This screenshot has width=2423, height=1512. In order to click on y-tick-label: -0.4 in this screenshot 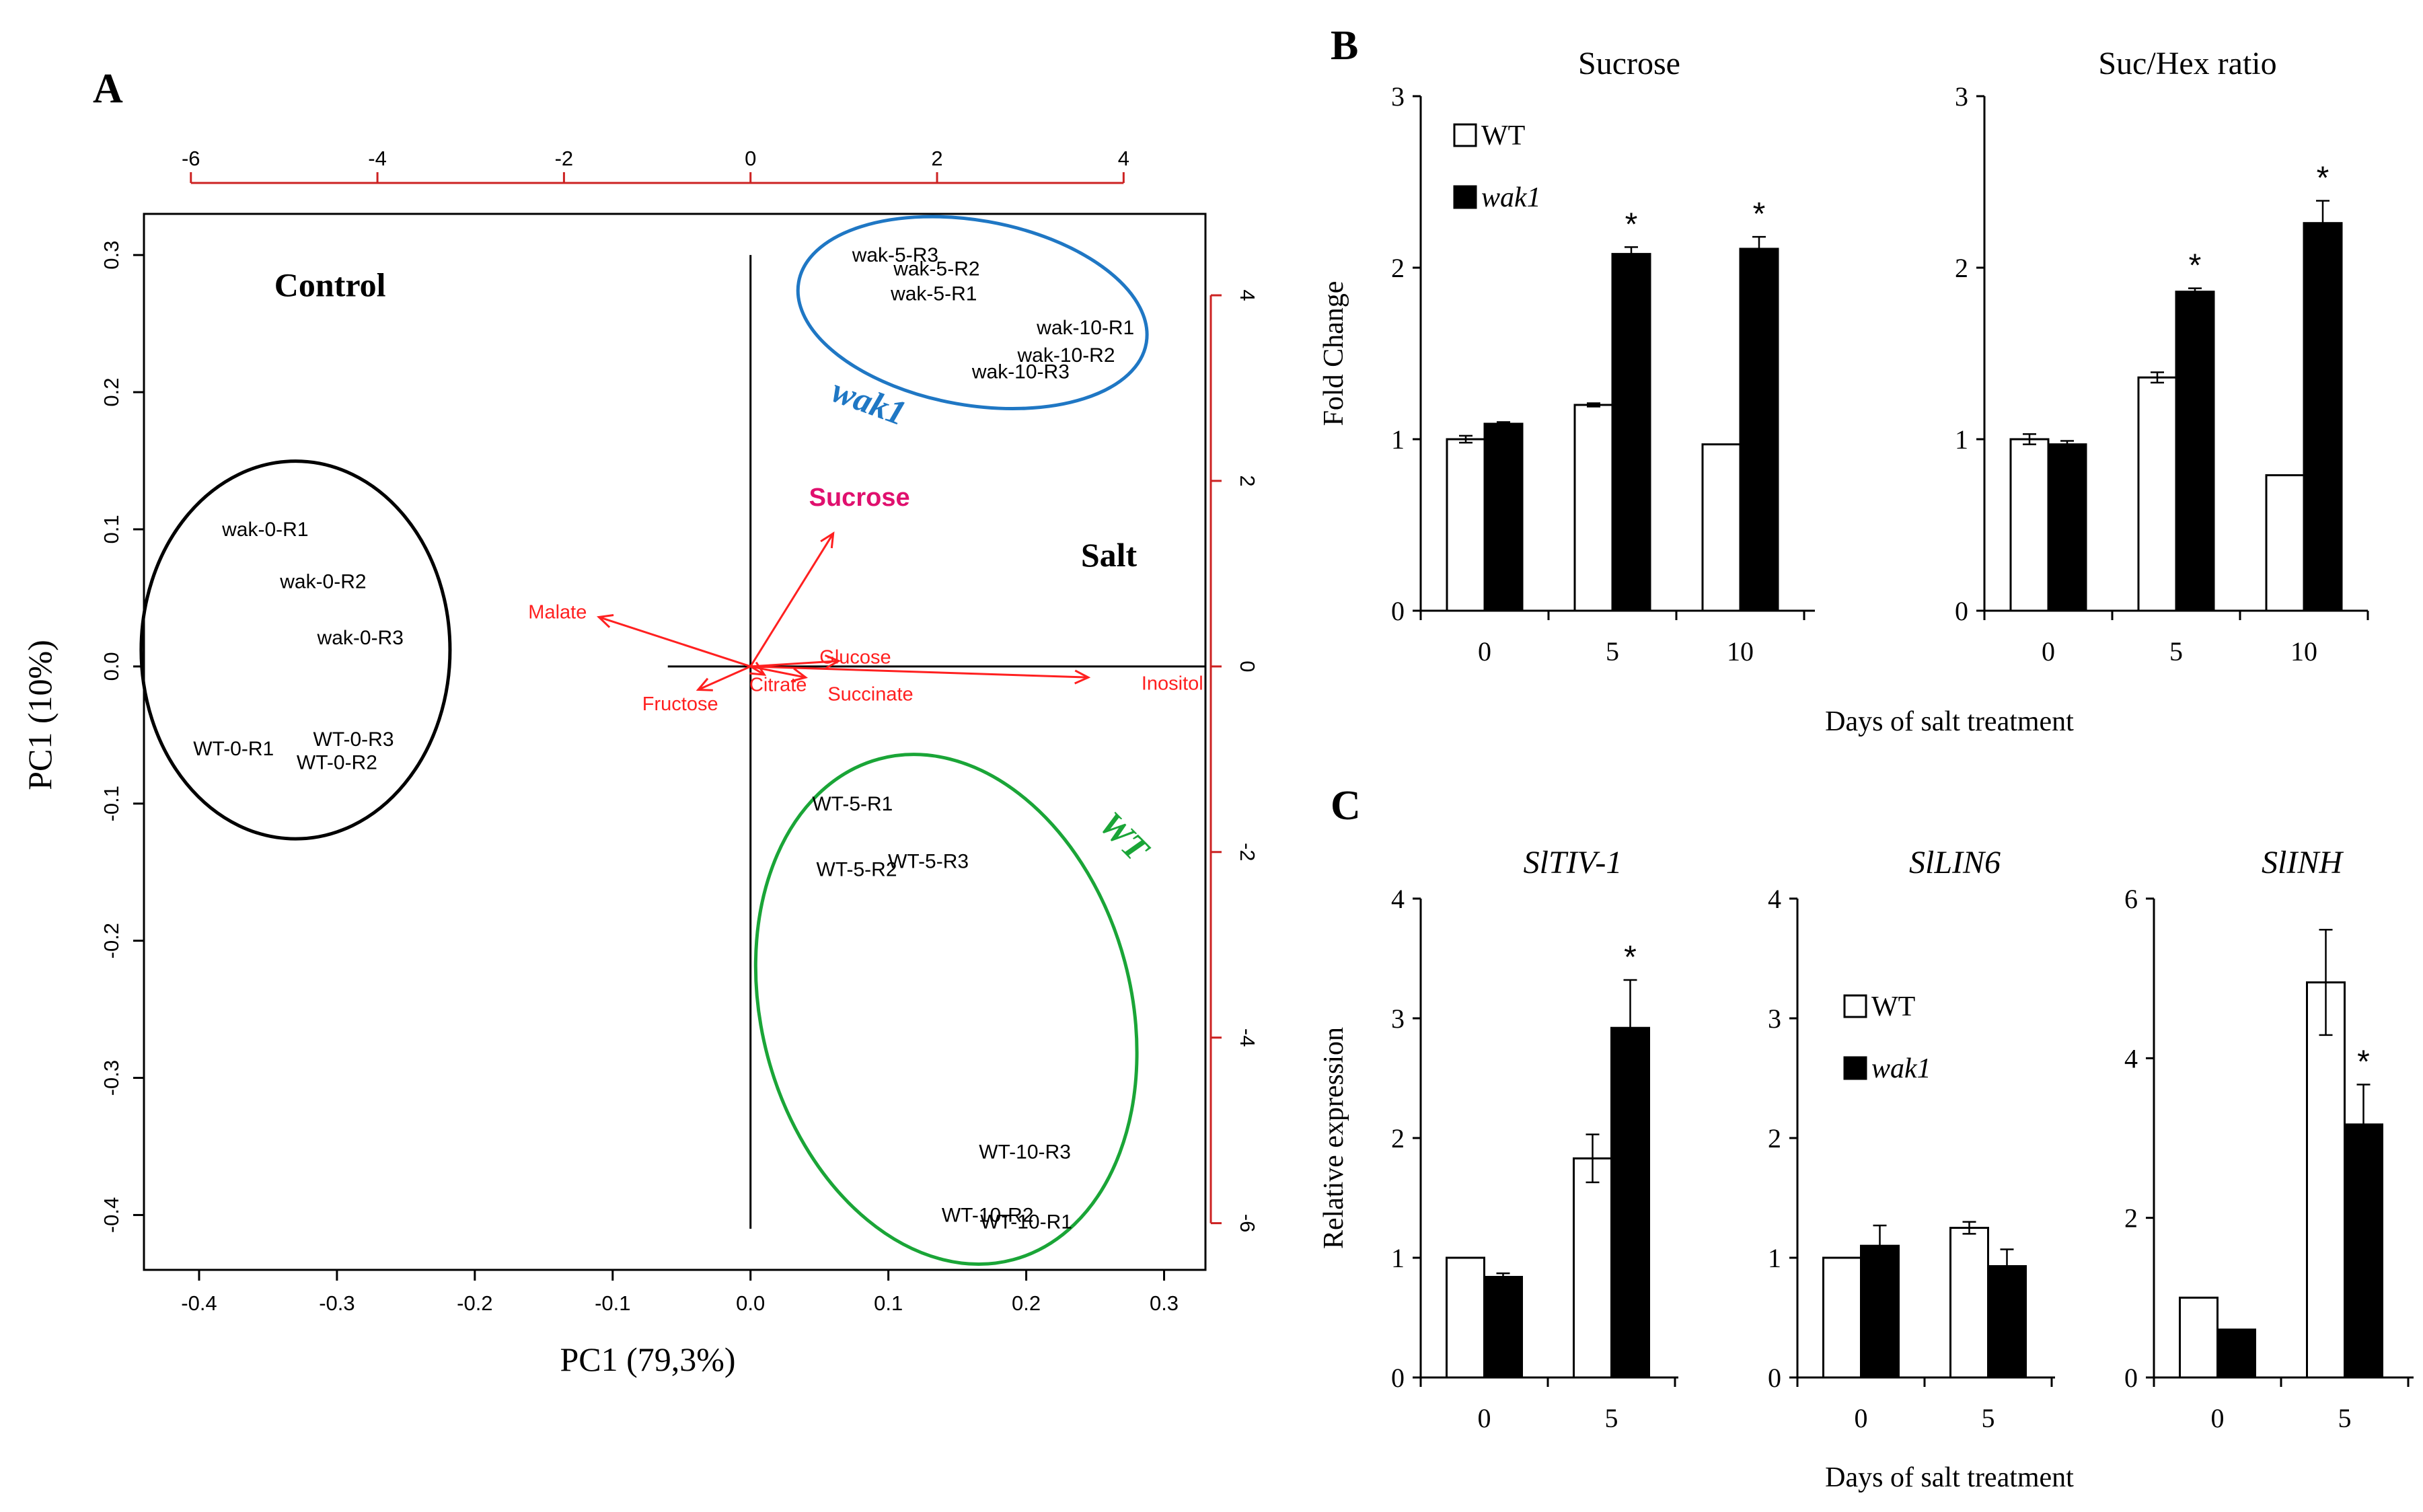, I will do `click(111, 1215)`.